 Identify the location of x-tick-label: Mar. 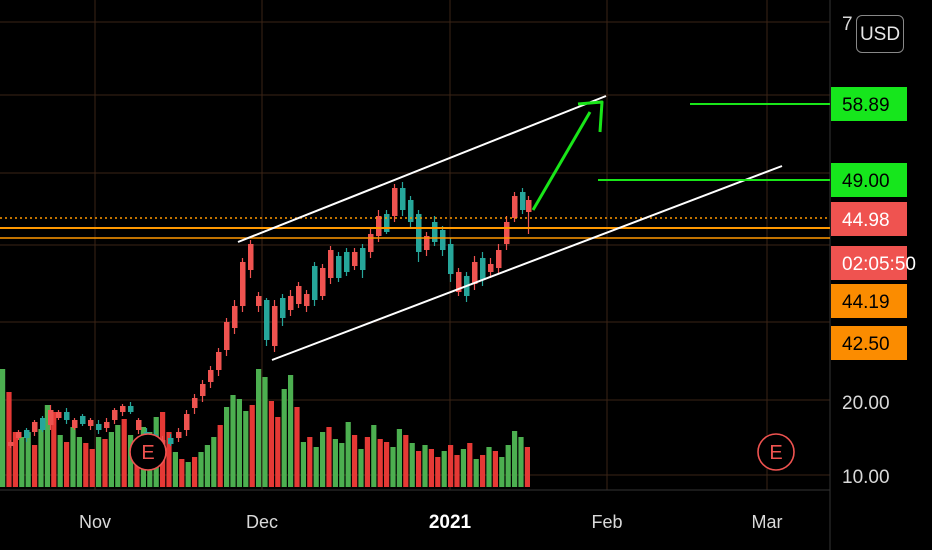
(767, 522).